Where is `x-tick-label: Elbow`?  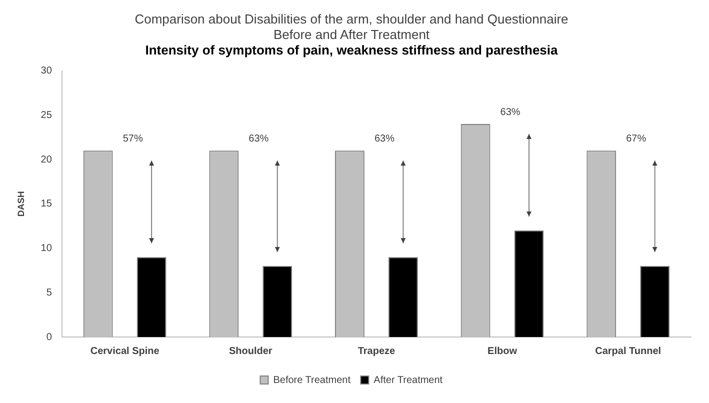 x-tick-label: Elbow is located at coordinates (503, 351).